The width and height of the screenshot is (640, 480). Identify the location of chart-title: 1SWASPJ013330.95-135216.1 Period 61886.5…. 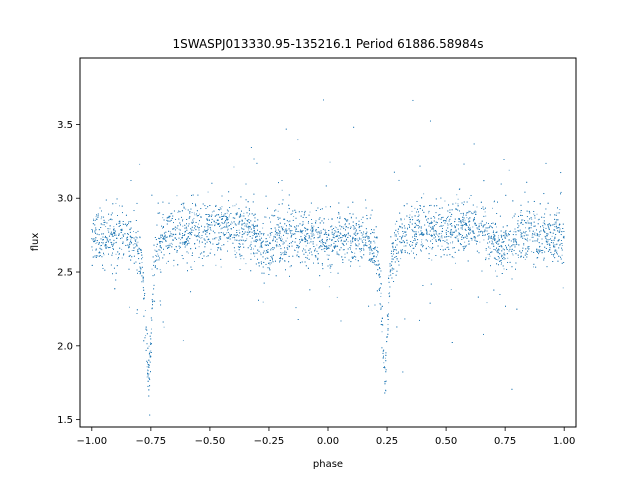
(327, 44).